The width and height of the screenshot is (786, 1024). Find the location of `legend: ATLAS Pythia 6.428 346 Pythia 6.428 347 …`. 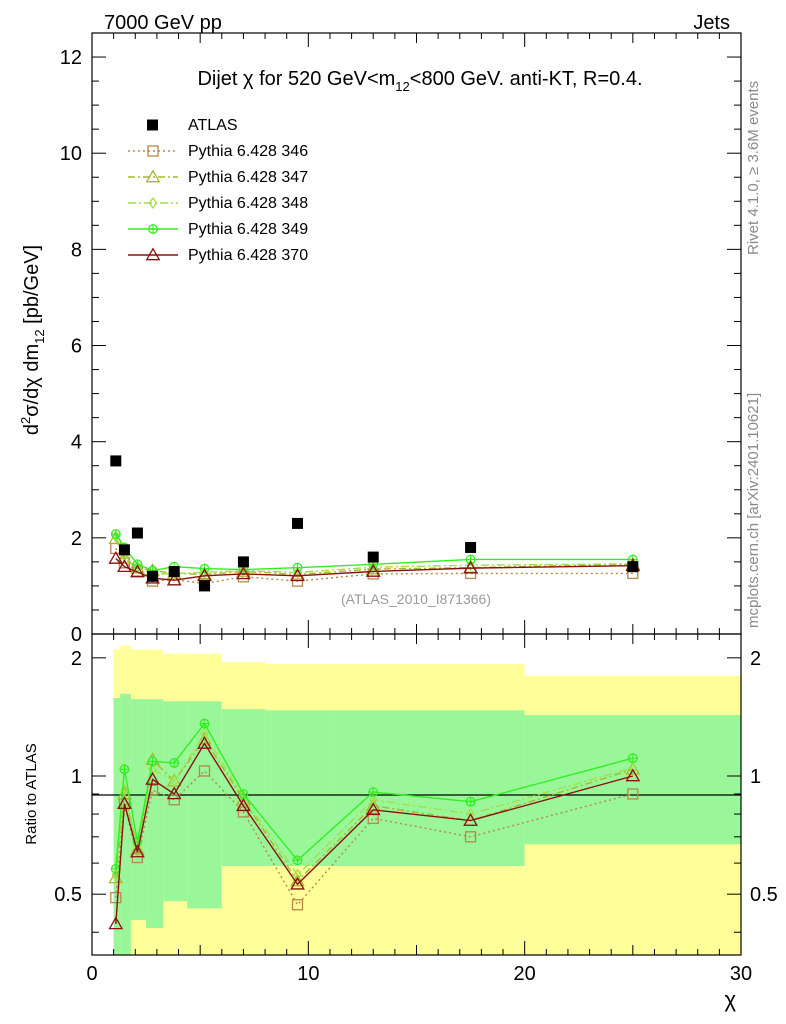

legend: ATLAS Pythia 6.428 346 Pythia 6.428 347 … is located at coordinates (218, 190).